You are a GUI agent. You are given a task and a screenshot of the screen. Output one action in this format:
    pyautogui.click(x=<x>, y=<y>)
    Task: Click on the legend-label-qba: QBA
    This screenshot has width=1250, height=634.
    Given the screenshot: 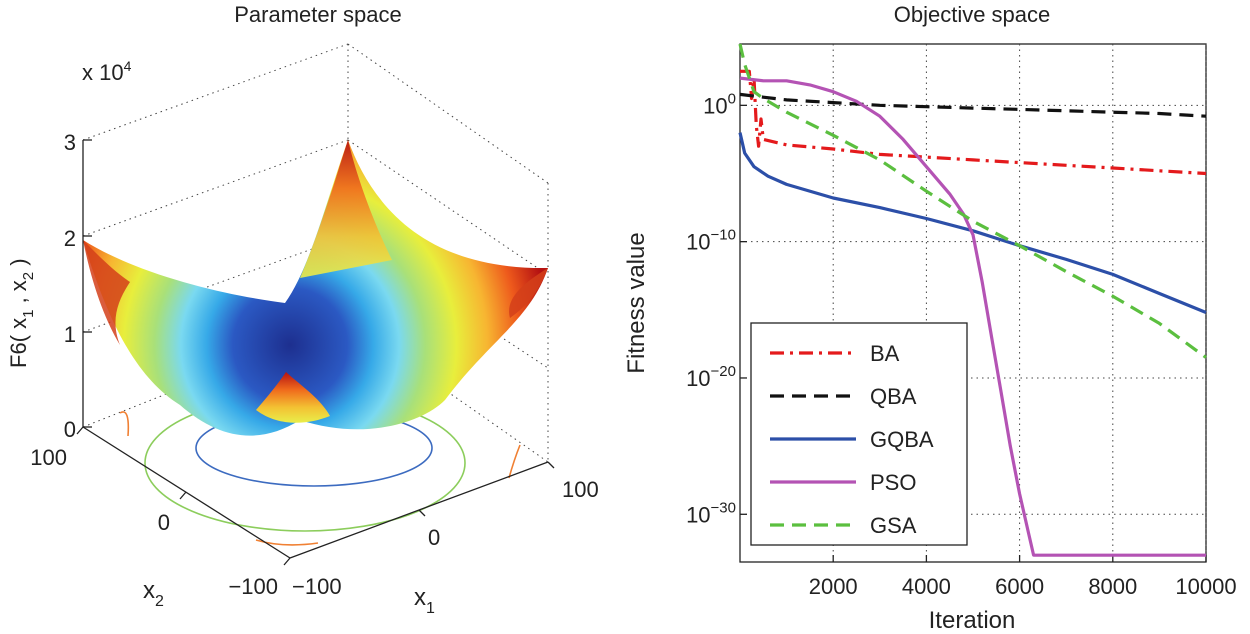 What is the action you would take?
    pyautogui.click(x=893, y=396)
    